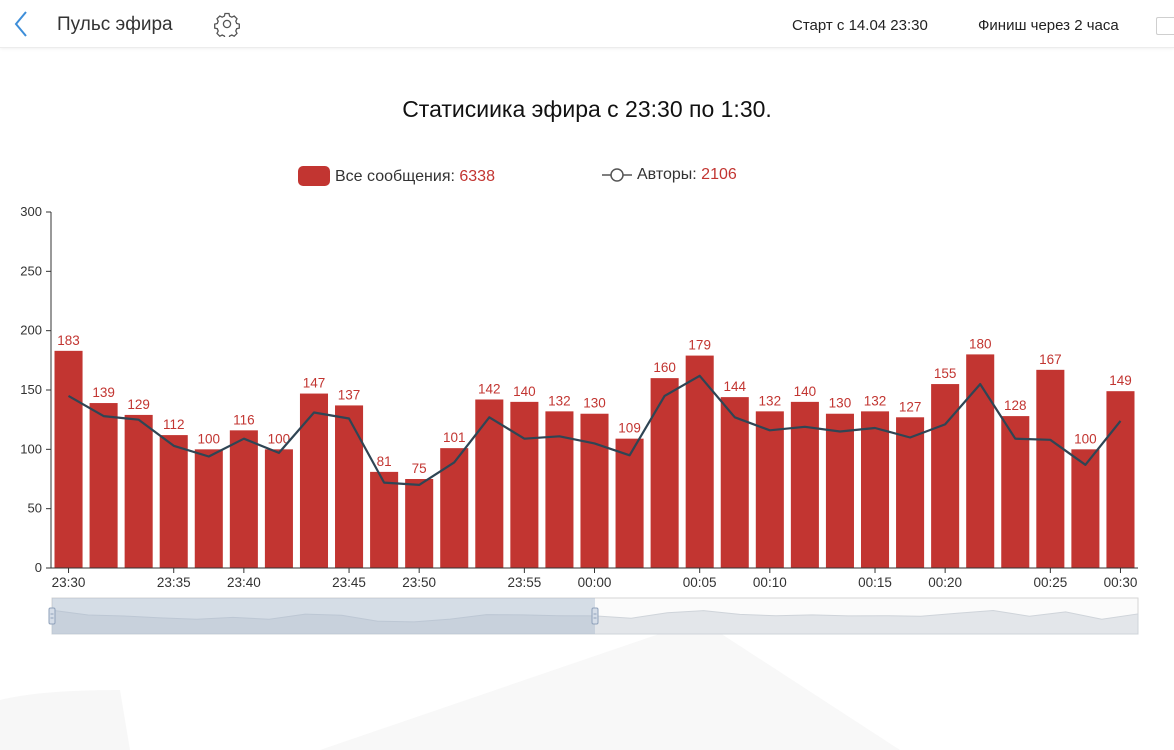 The width and height of the screenshot is (1174, 750). I want to click on bar-value-label: 160, so click(664, 367).